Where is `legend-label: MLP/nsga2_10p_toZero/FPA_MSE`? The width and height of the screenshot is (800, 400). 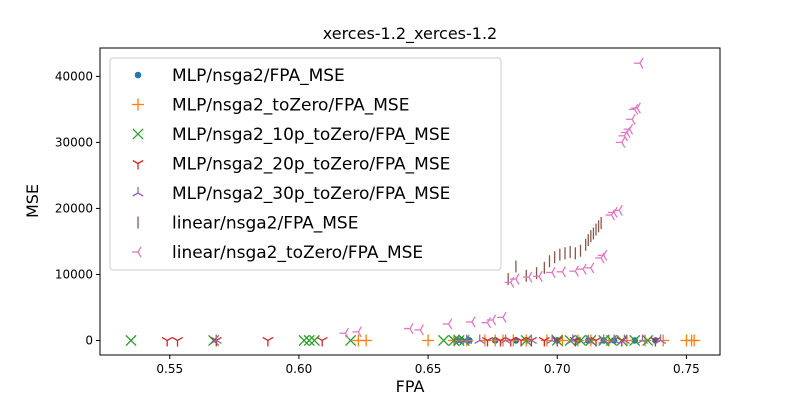 legend-label: MLP/nsga2_10p_toZero/FPA_MSE is located at coordinates (311, 135).